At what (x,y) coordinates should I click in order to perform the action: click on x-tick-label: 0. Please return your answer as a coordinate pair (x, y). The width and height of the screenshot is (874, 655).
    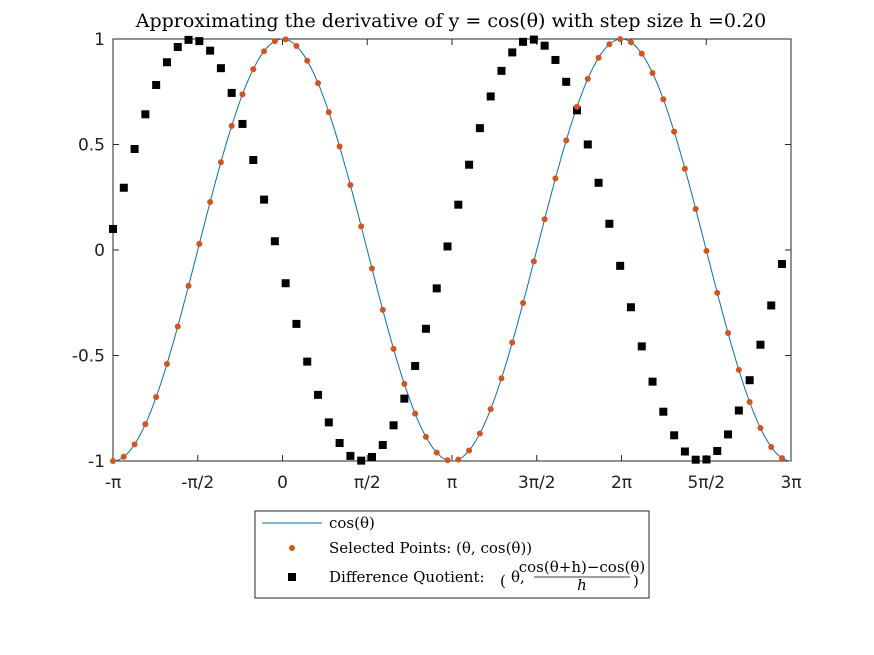
    Looking at the image, I should click on (282, 483).